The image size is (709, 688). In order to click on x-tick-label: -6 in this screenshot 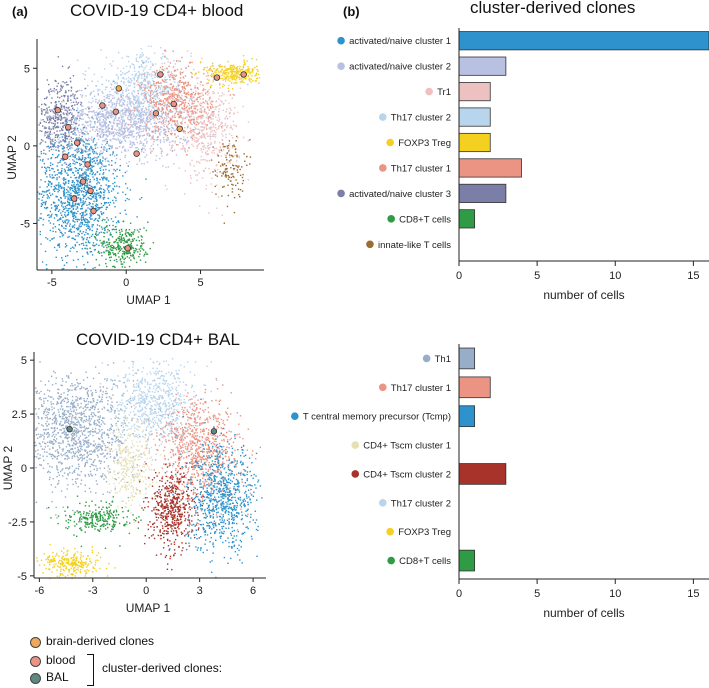, I will do `click(39, 591)`.